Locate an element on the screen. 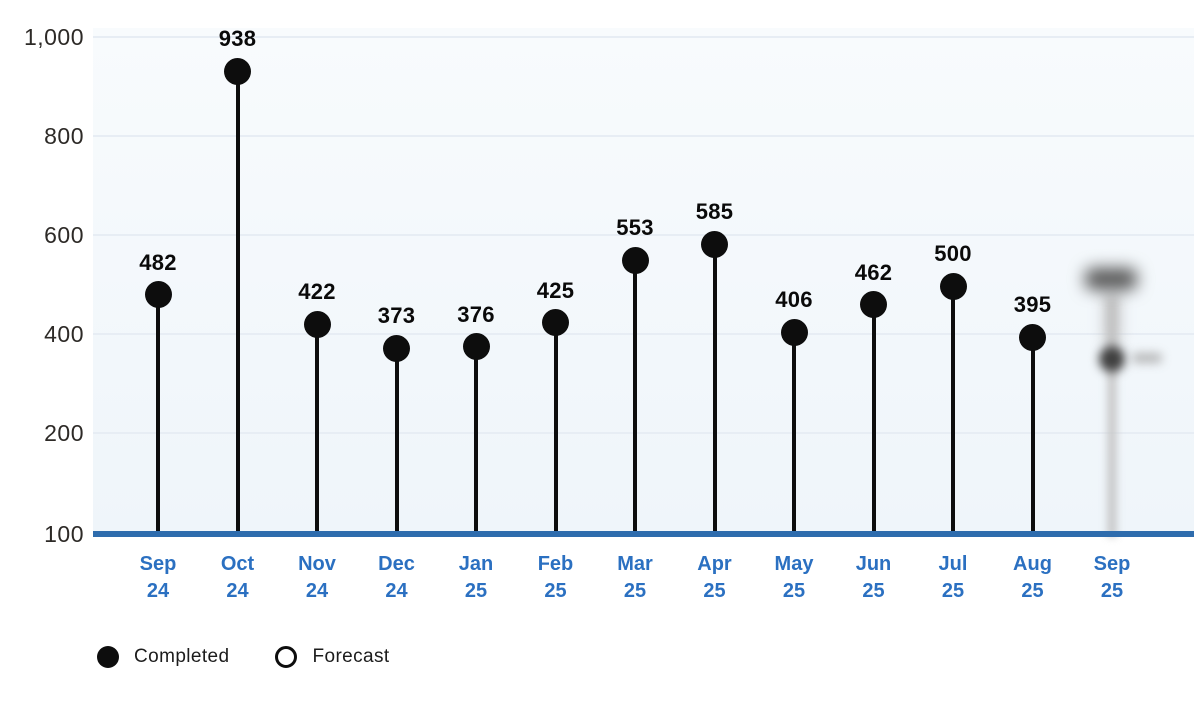 The image size is (1194, 708). x-axis-category-label: Nov 24 is located at coordinates (317, 578).